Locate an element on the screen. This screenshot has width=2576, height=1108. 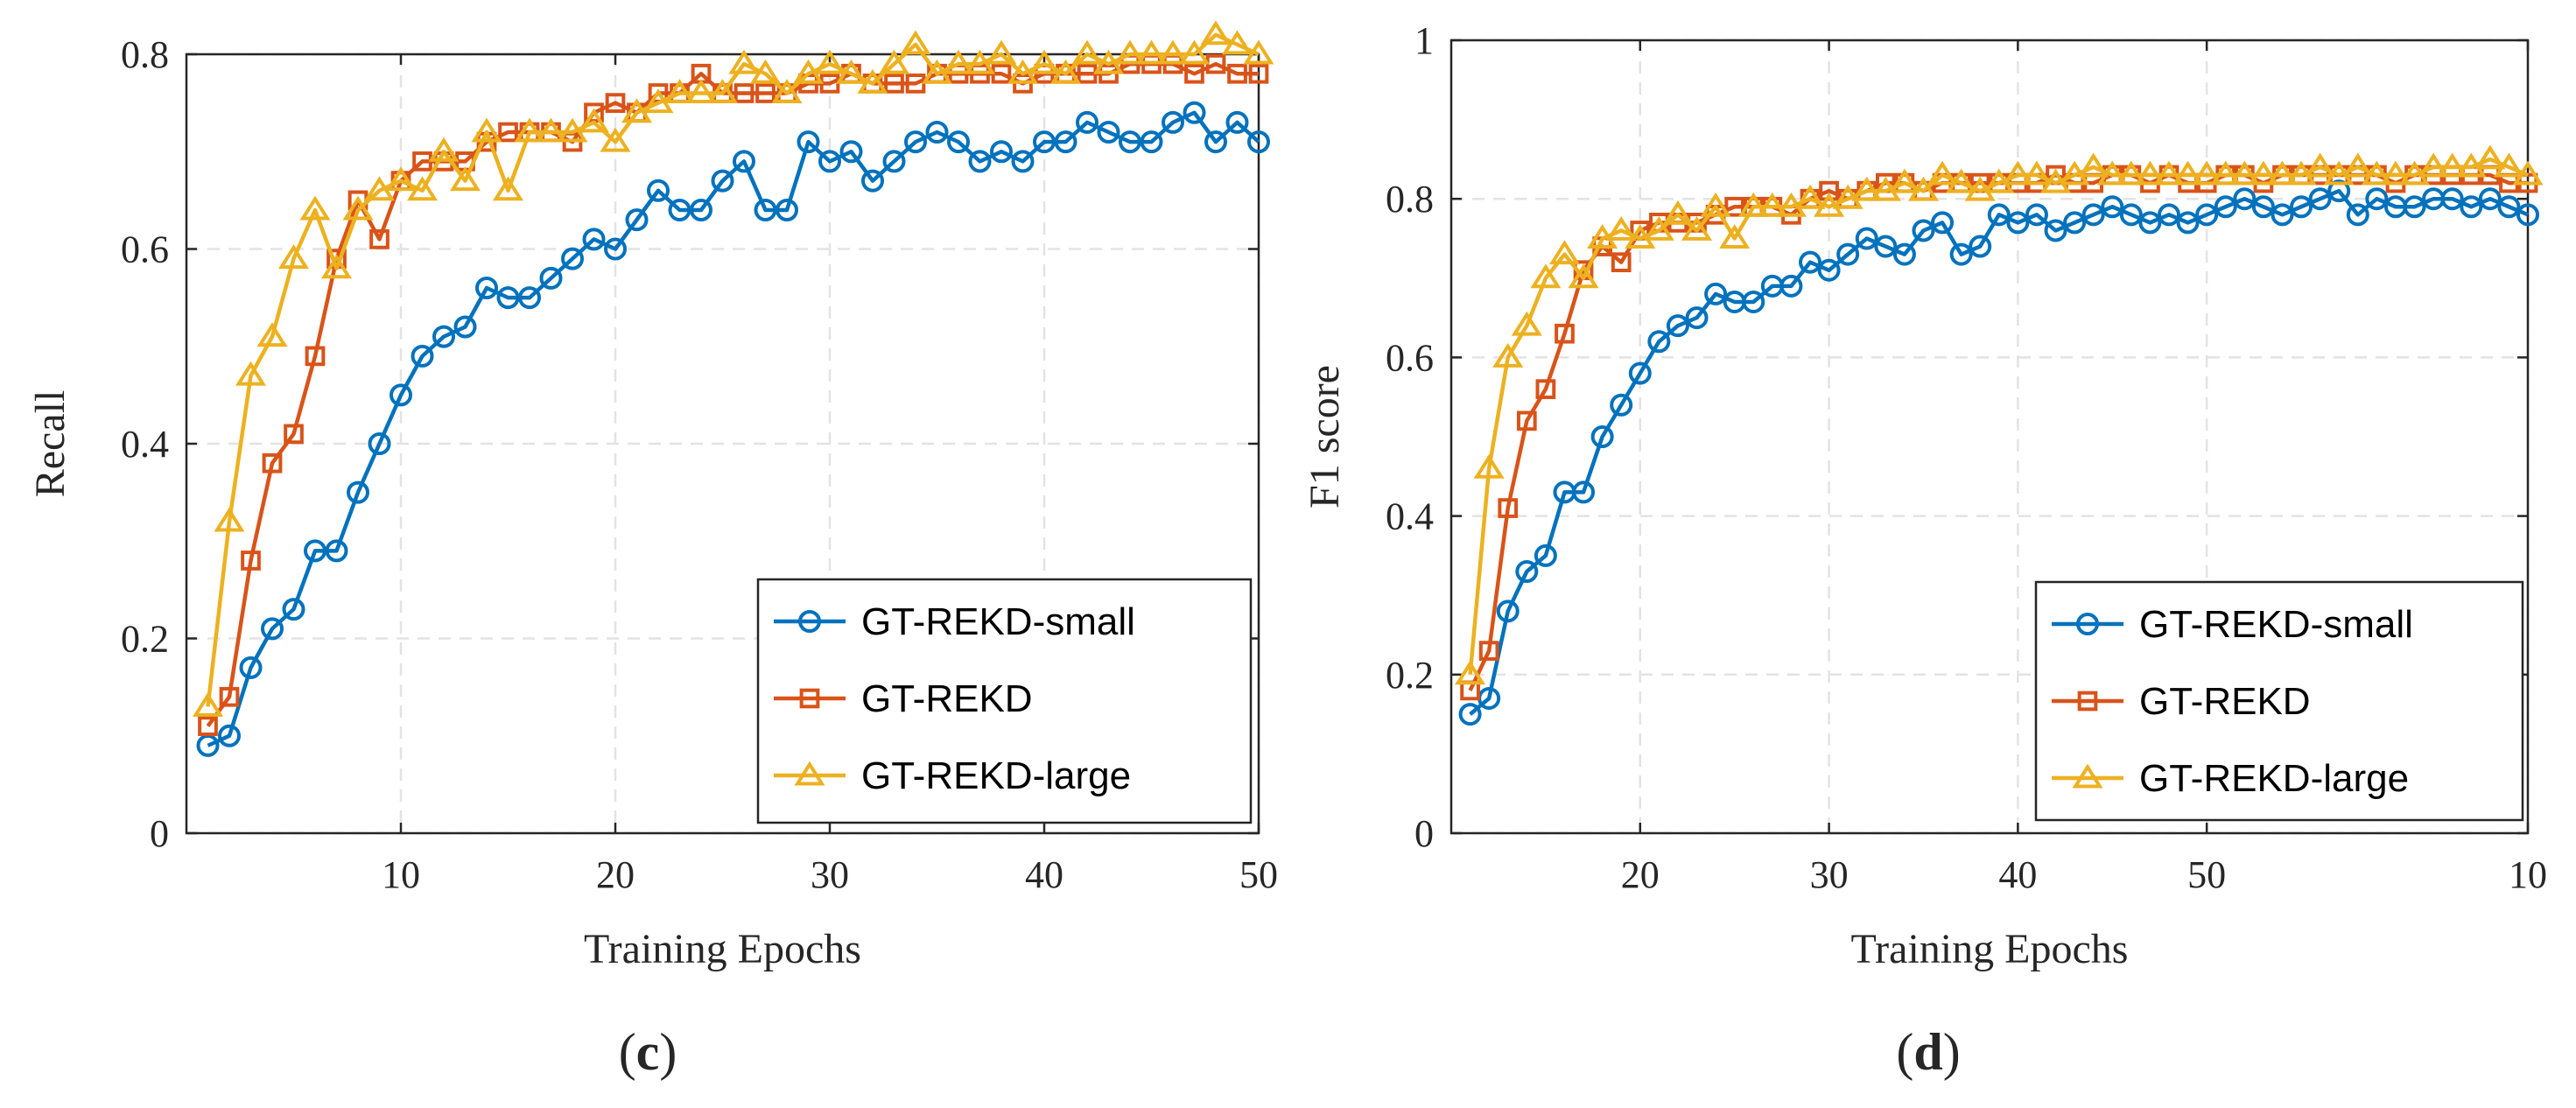
y-tick-label: 0.4 is located at coordinates (1410, 516).